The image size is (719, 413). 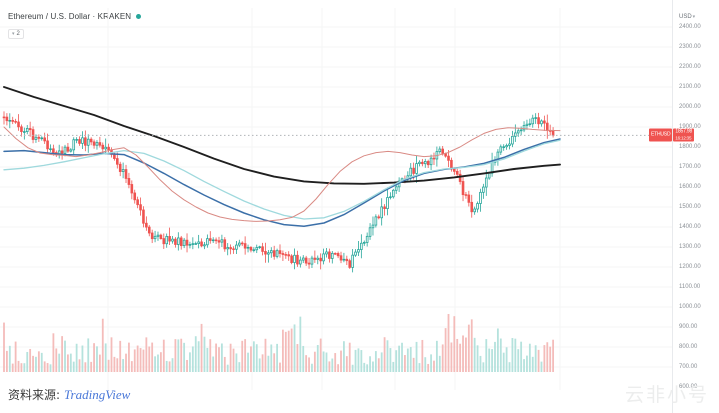 I want to click on axis-tick: 1800.00, so click(x=690, y=147).